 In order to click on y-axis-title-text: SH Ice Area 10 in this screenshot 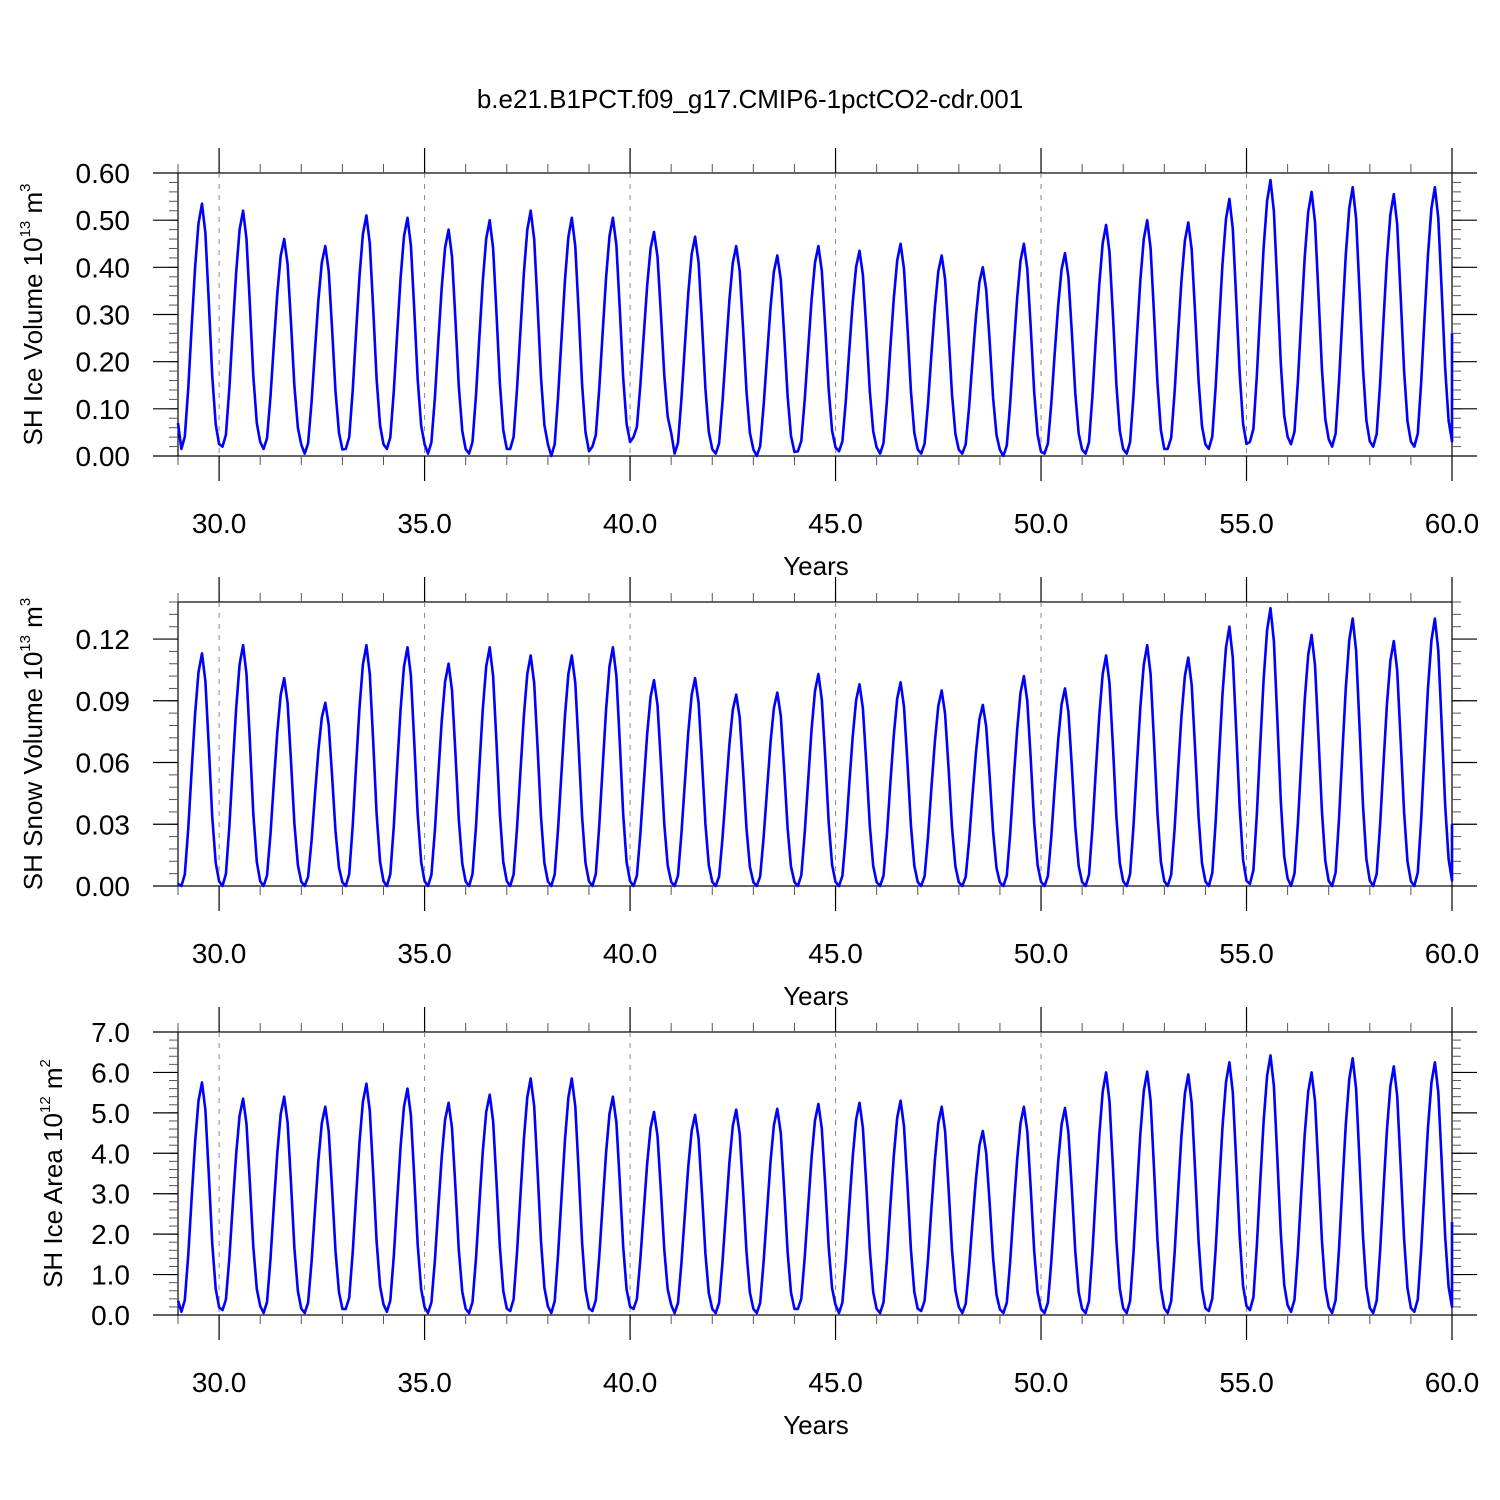, I will do `click(53, 1200)`.